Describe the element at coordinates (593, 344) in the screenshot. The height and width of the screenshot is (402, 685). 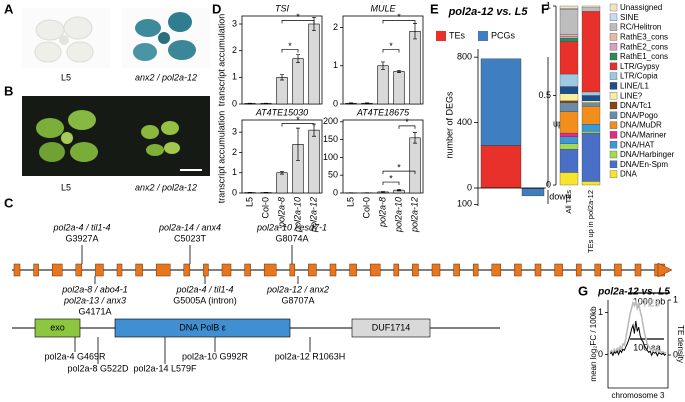
I see `y-axis-label: mean log₂FC / 100kb` at that location.